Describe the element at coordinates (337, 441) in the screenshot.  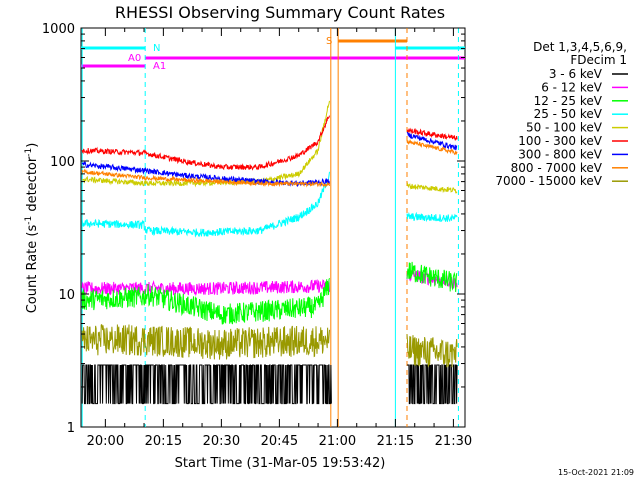
I see `x-tick-label: 21:00` at that location.